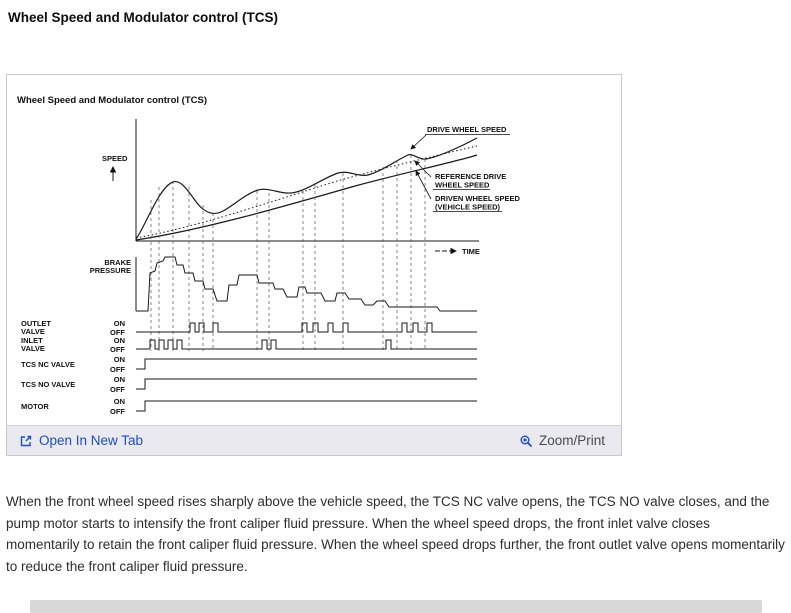 The image size is (791, 613). I want to click on outlet-valve-channel: OUTLET VALVE ON OFF, so click(249, 328).